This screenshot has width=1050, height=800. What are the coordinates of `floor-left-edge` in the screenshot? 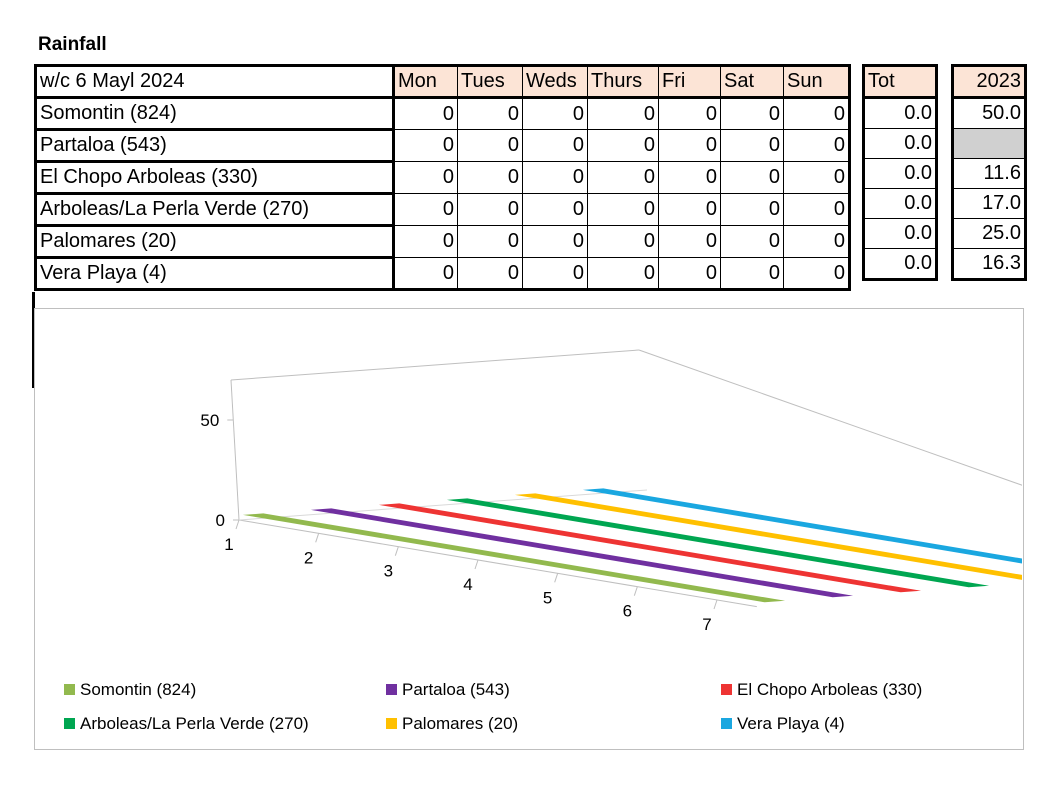 It's located at (443, 505).